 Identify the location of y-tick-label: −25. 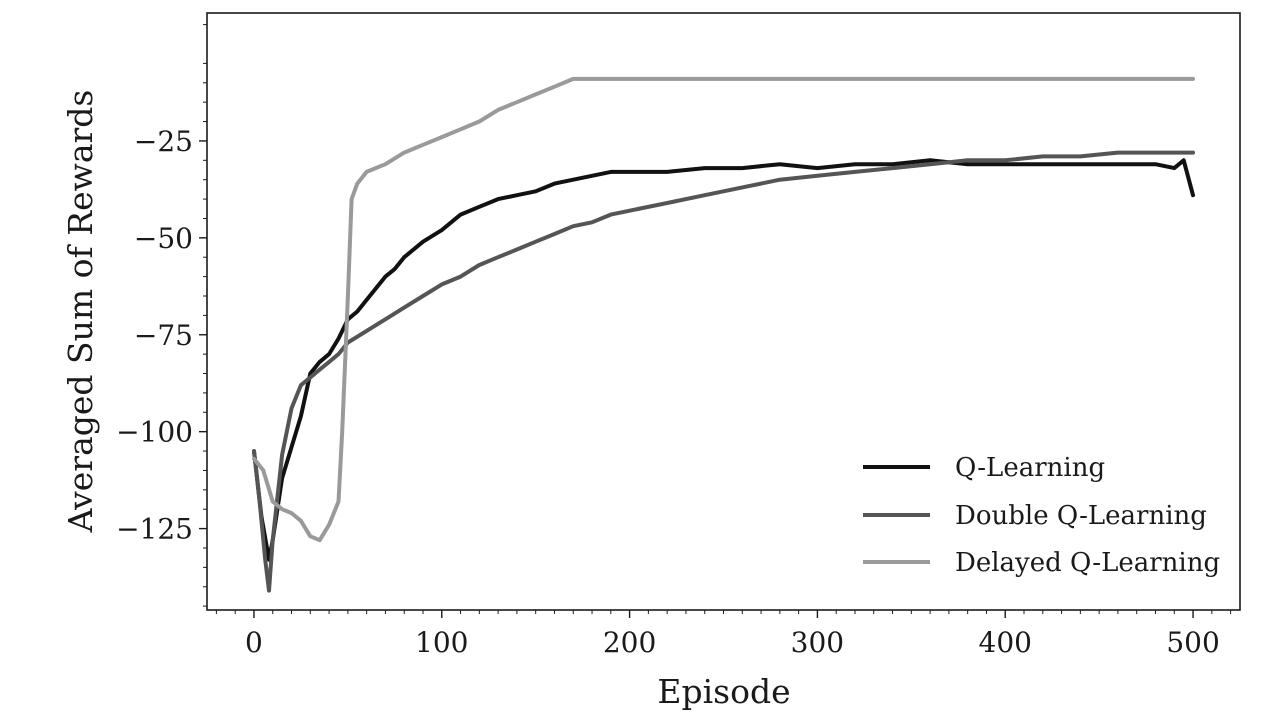
(163, 141).